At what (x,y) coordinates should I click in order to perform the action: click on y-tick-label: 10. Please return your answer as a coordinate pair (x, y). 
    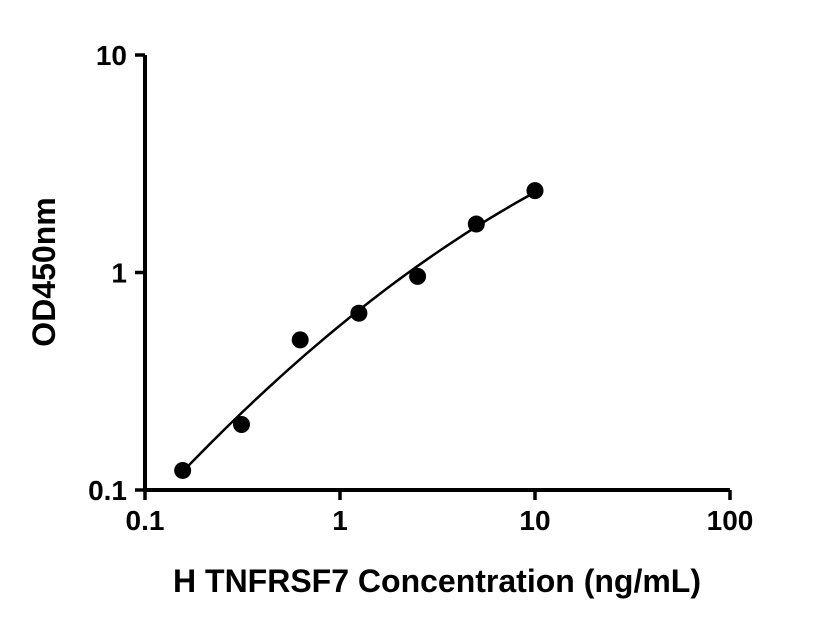
    Looking at the image, I should click on (111, 55).